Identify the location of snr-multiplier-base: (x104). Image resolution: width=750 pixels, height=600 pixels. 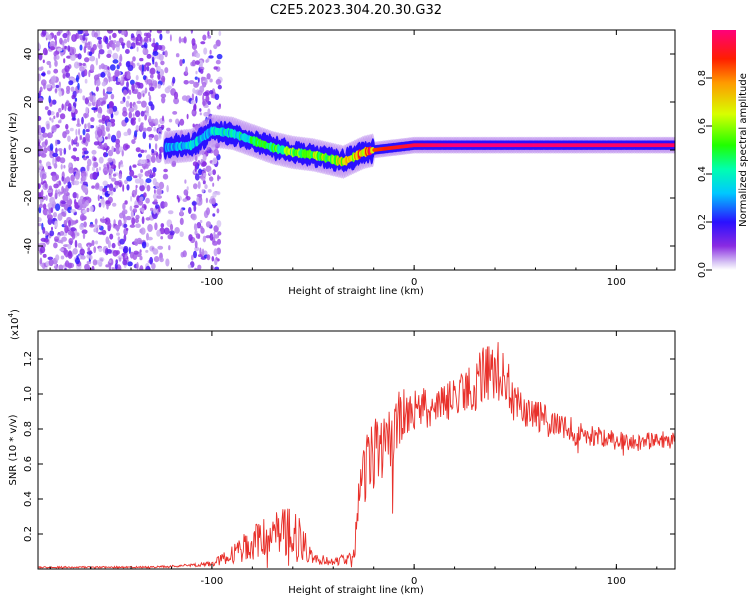
(14, 324).